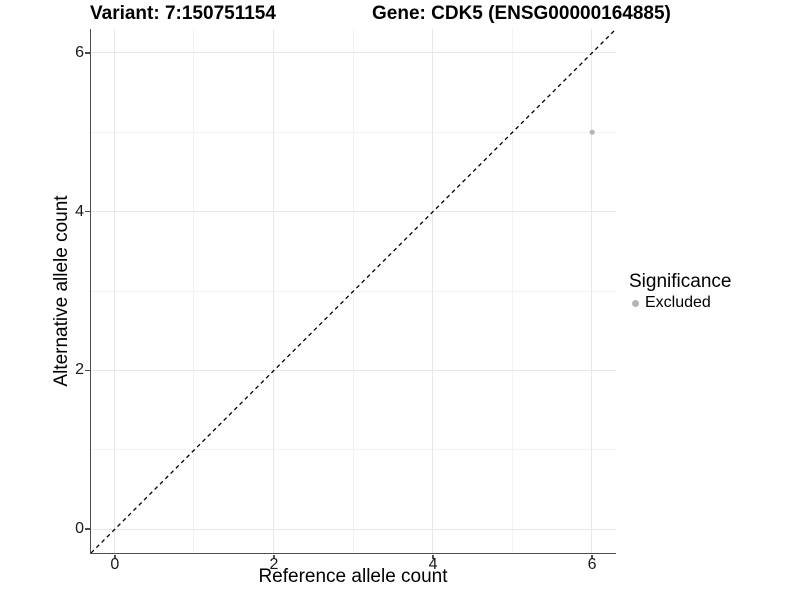 Image resolution: width=800 pixels, height=600 pixels. Describe the element at coordinates (635, 303) in the screenshot. I see `legend-key-dot-icon` at that location.